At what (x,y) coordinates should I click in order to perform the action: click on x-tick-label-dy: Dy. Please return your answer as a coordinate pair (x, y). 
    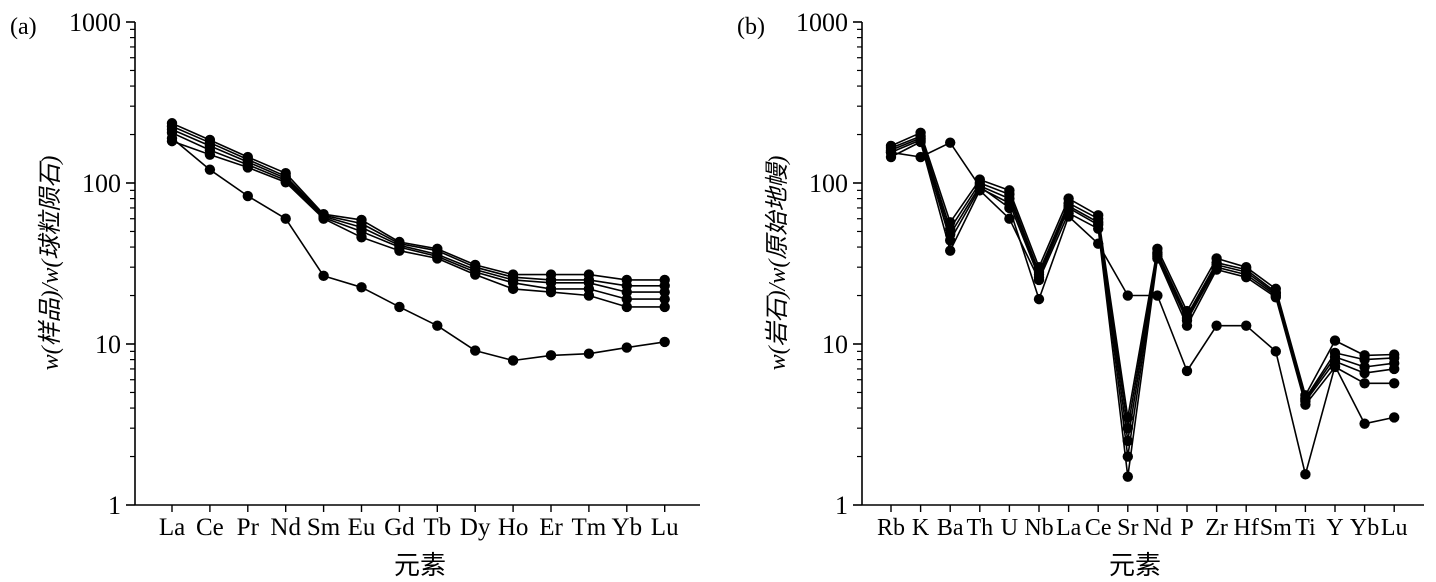
    Looking at the image, I should click on (475, 527).